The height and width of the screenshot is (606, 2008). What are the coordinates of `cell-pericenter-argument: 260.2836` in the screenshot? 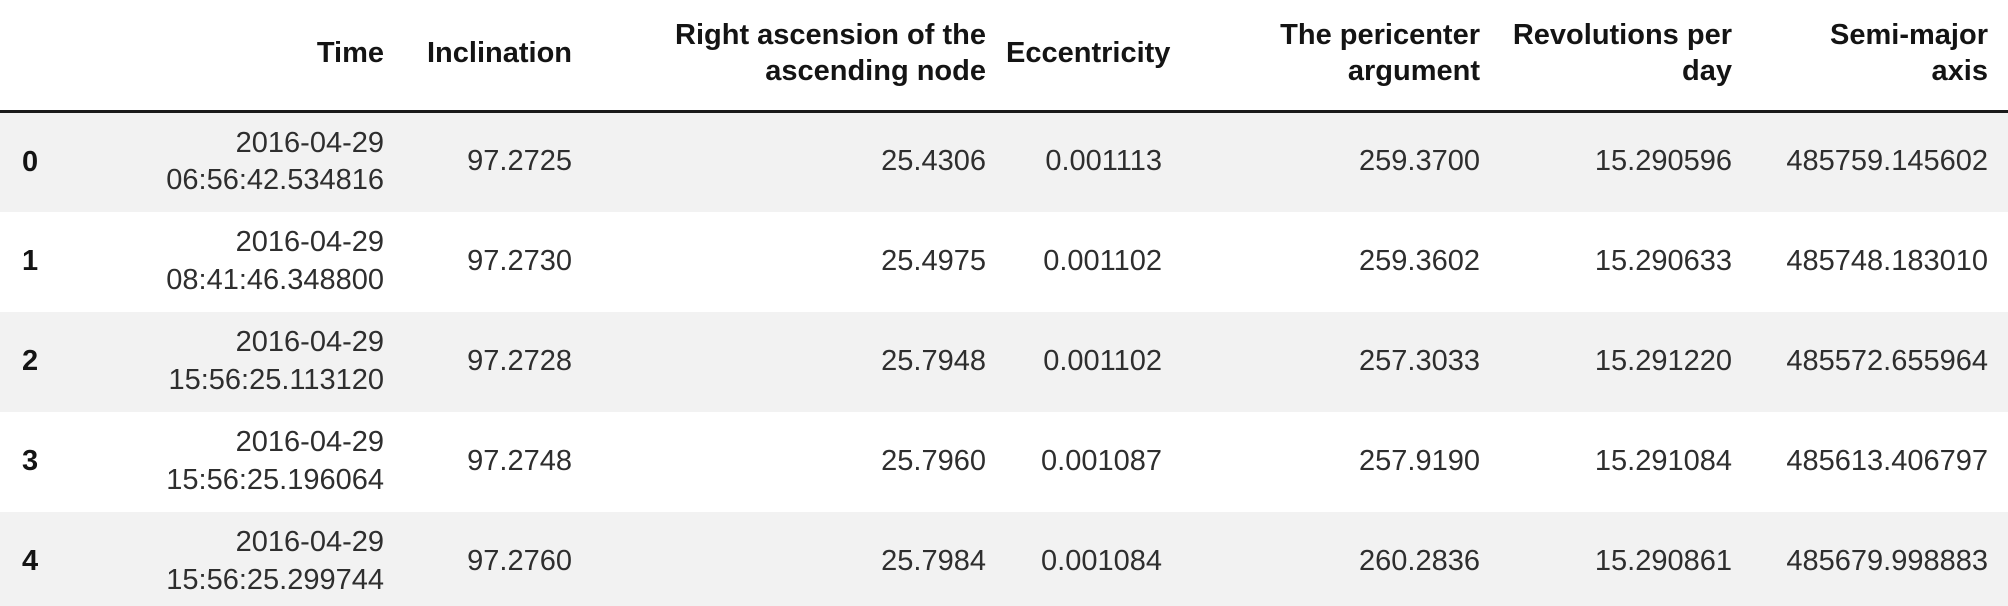 It's located at (1419, 560).